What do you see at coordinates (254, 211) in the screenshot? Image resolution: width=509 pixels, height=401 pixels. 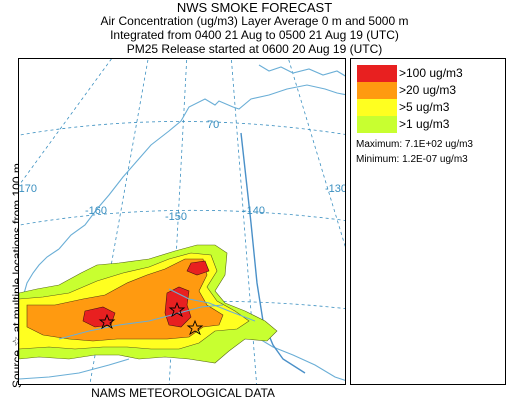 I see `longitude-label-140: -140` at bounding box center [254, 211].